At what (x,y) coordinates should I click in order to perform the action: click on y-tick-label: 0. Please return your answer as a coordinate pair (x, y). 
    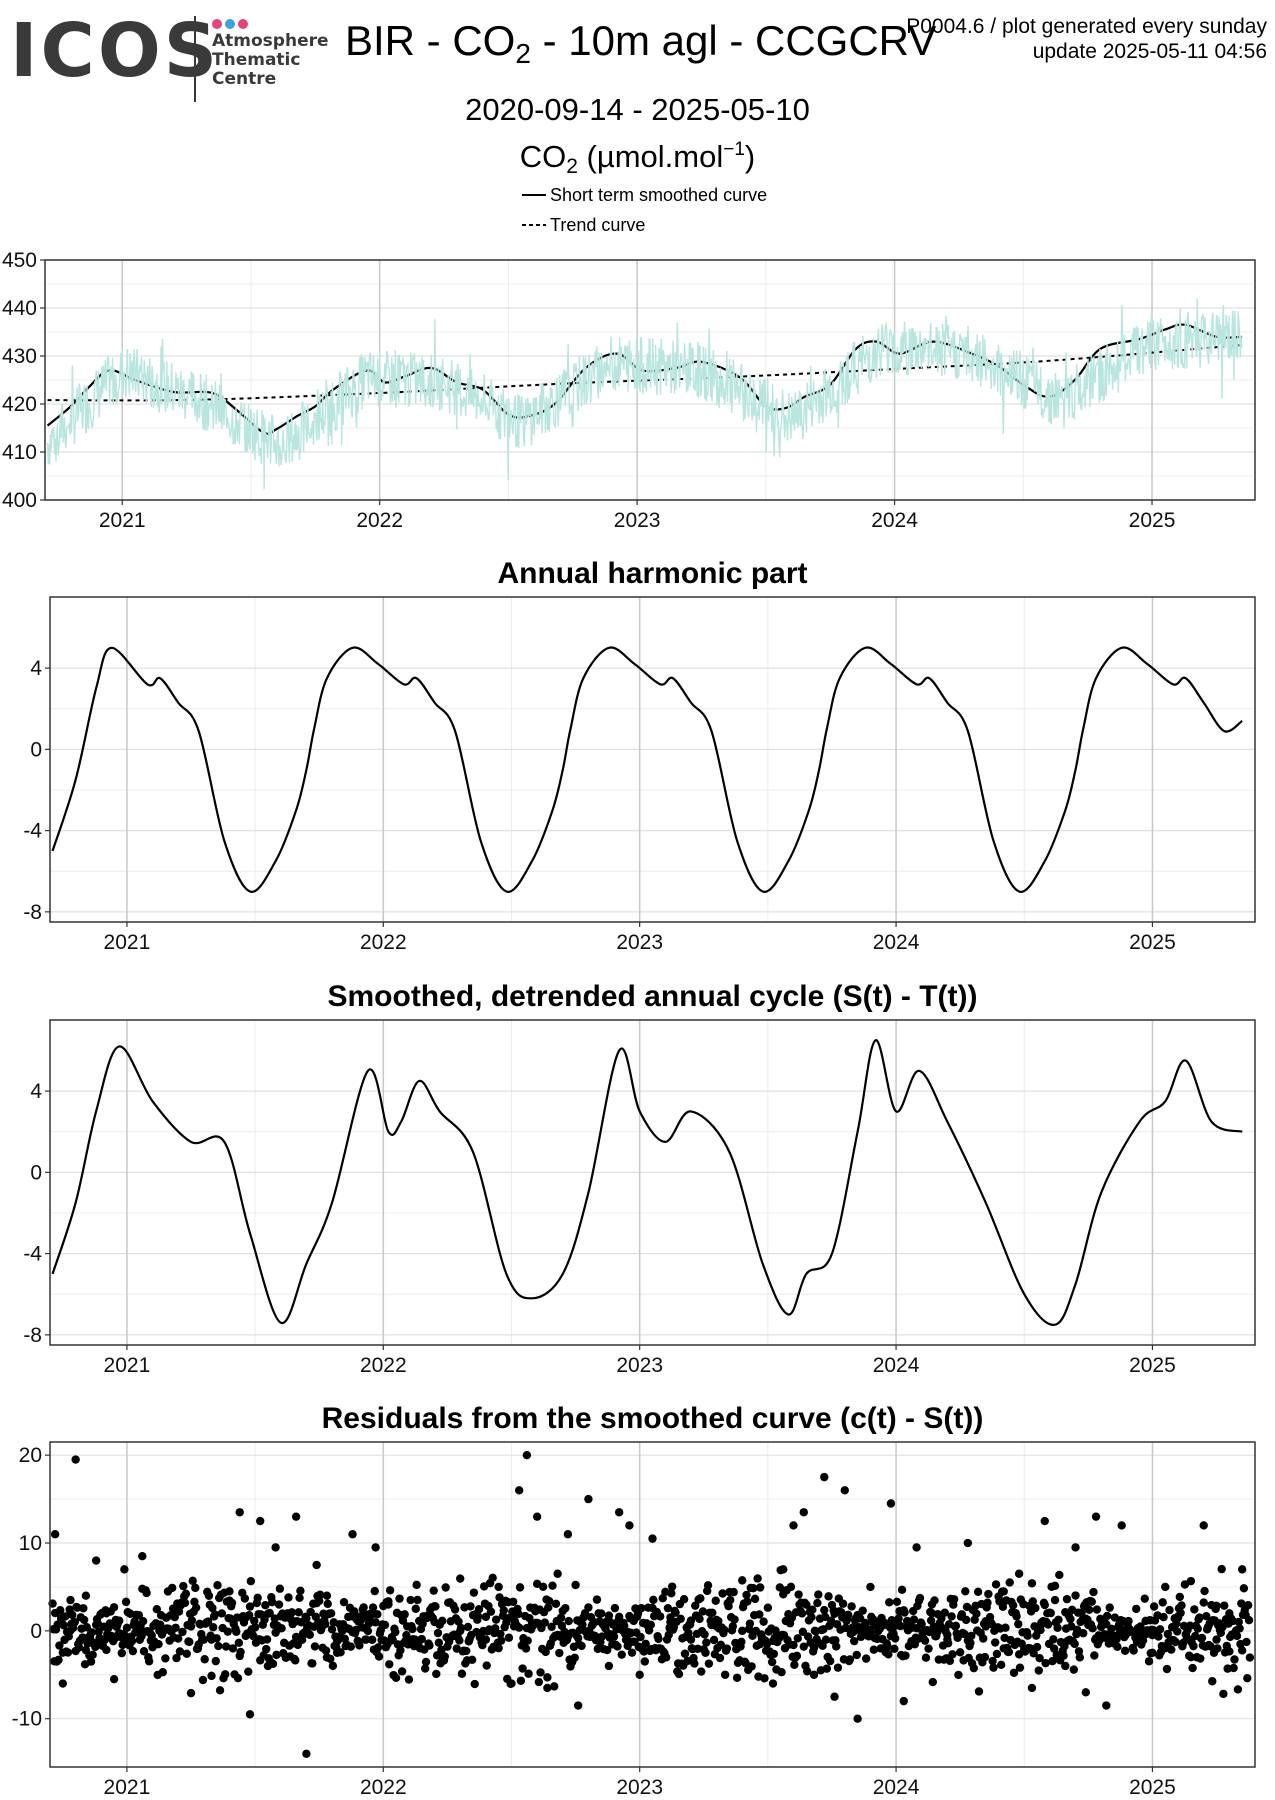
    Looking at the image, I should click on (36, 1631).